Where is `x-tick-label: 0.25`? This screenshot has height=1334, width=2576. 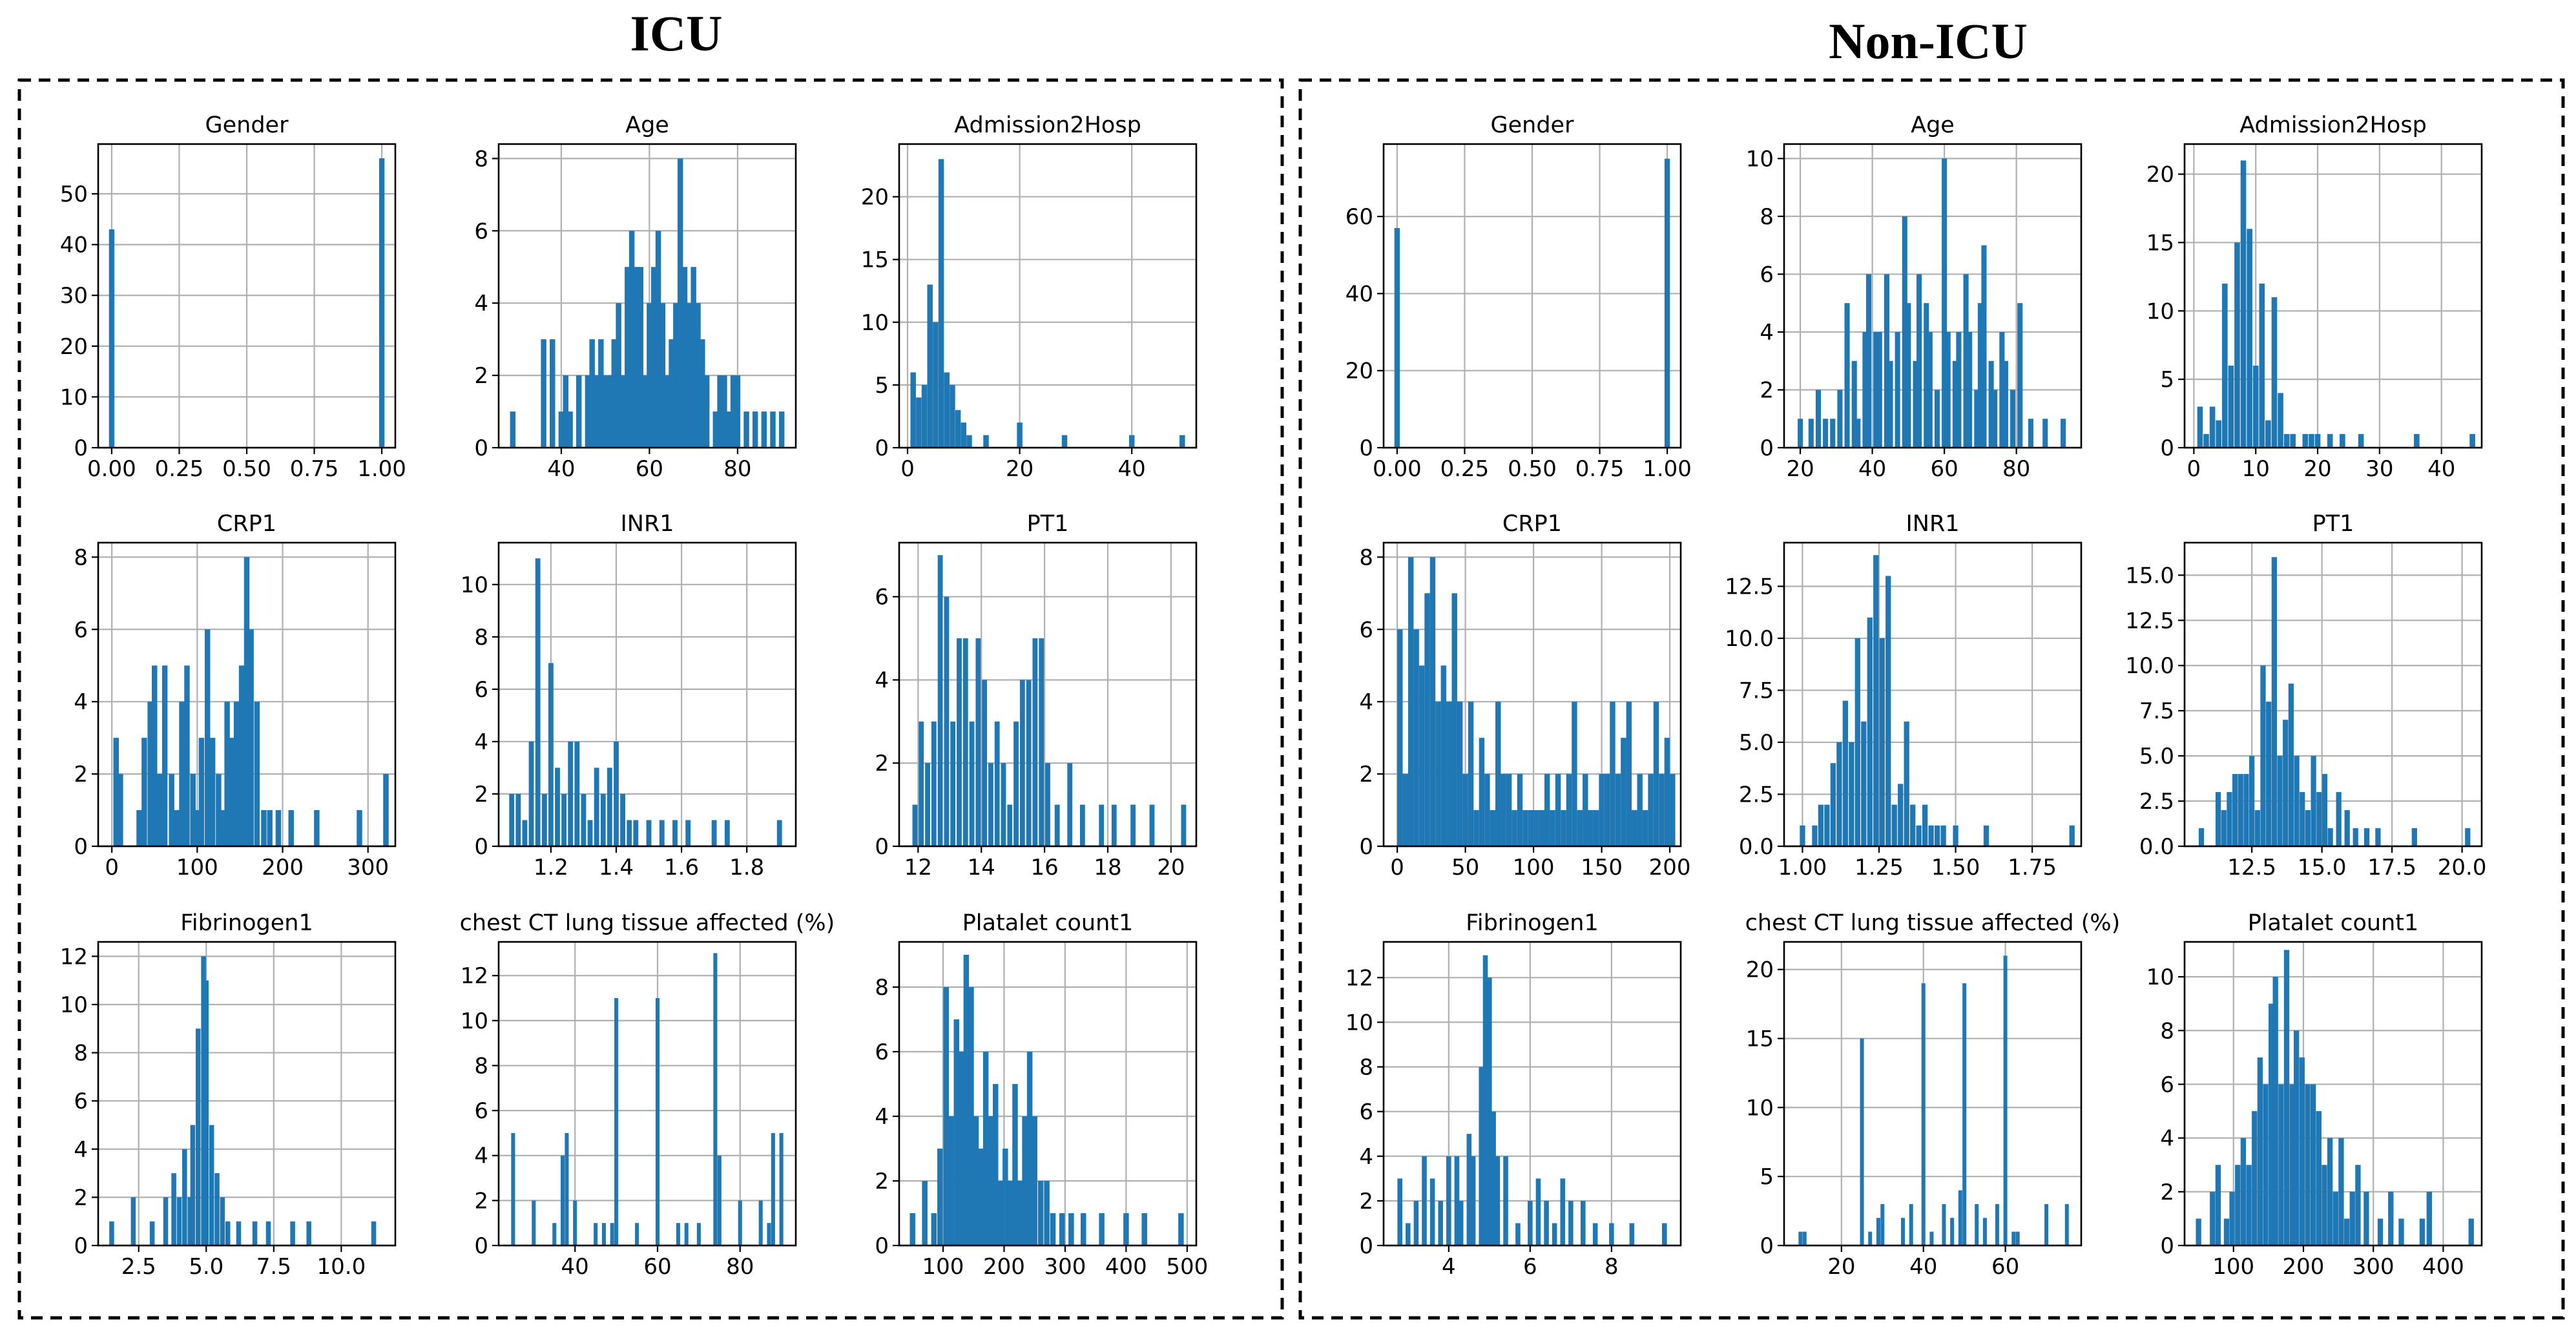 x-tick-label: 0.25 is located at coordinates (179, 469).